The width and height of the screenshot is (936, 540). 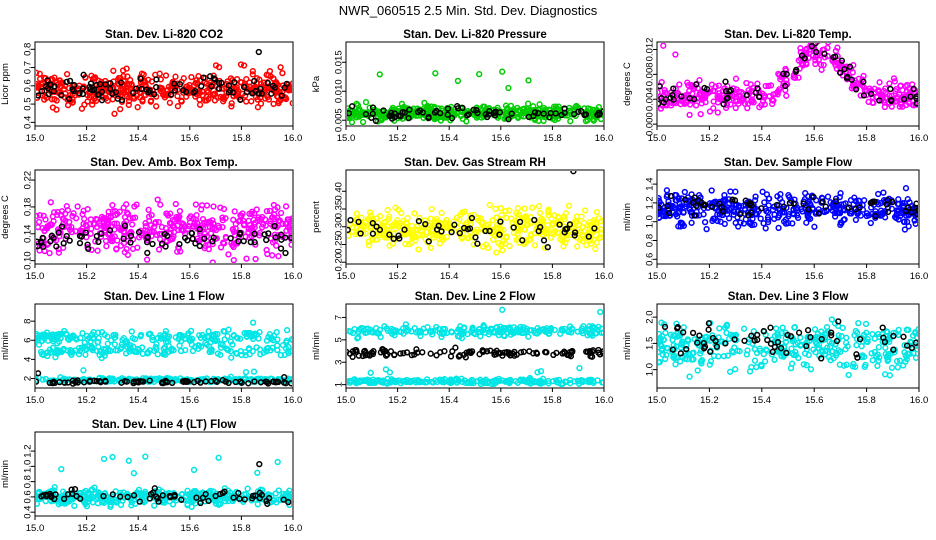 What do you see at coordinates (28, 450) in the screenshot?
I see `y-tick-label: 1.2` at bounding box center [28, 450].